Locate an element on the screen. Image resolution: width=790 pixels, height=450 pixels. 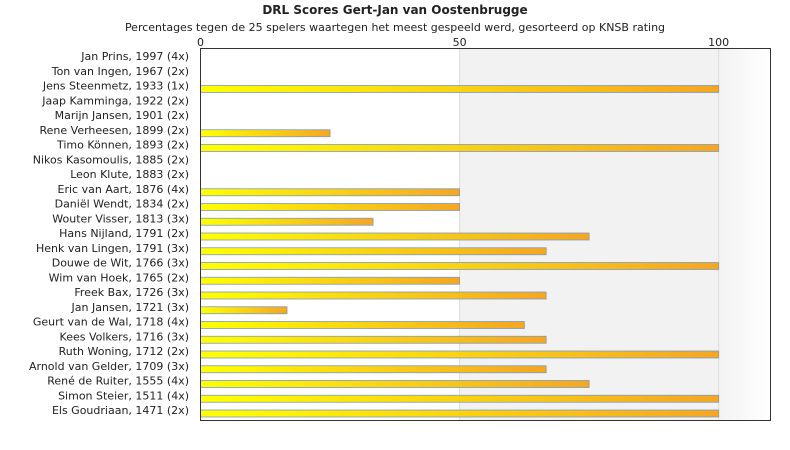
category-label: Douwe de Wit, 1766 (3x) is located at coordinates (120, 263).